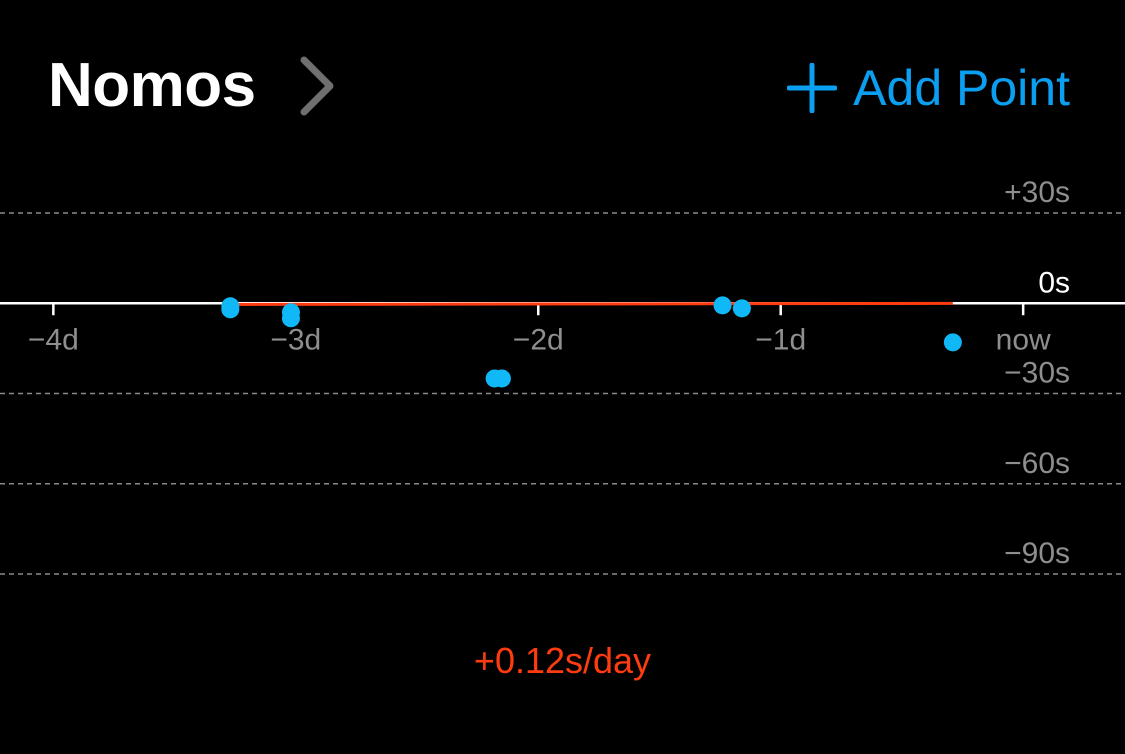 The height and width of the screenshot is (754, 1125). Describe the element at coordinates (538, 339) in the screenshot. I see `x-tick-label: −2d` at that location.